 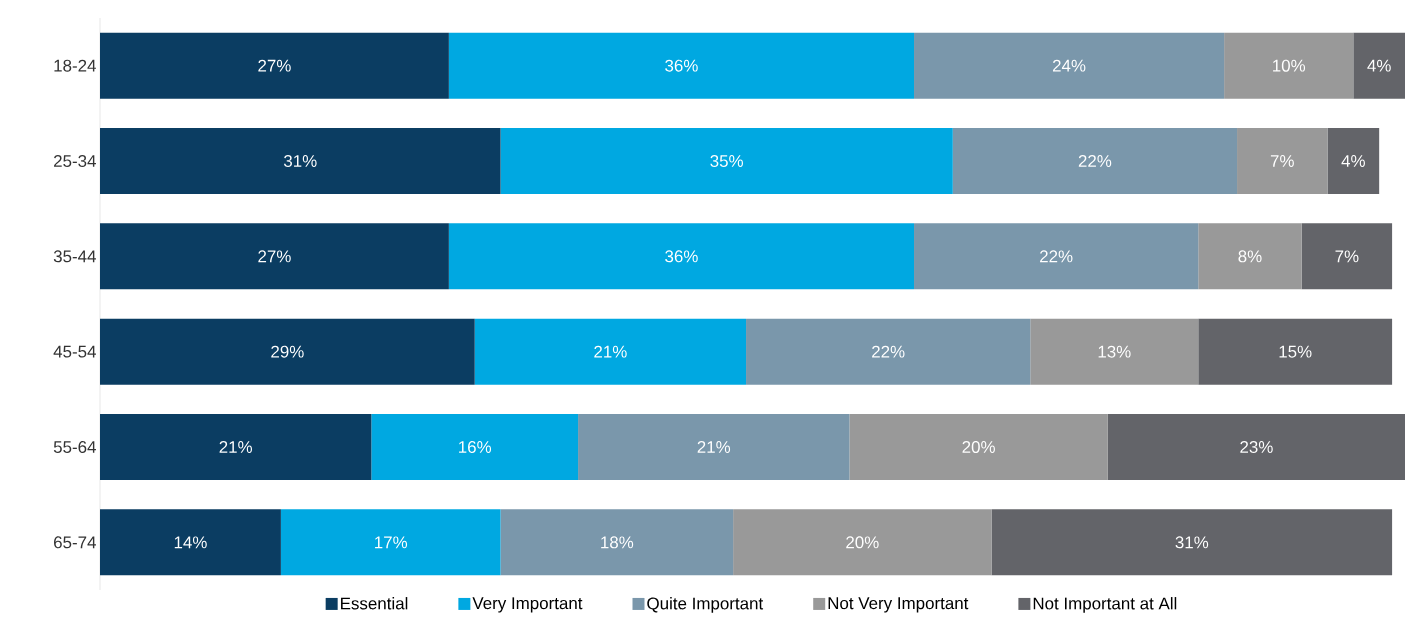 What do you see at coordinates (374, 603) in the screenshot?
I see `legend-label: Essential` at bounding box center [374, 603].